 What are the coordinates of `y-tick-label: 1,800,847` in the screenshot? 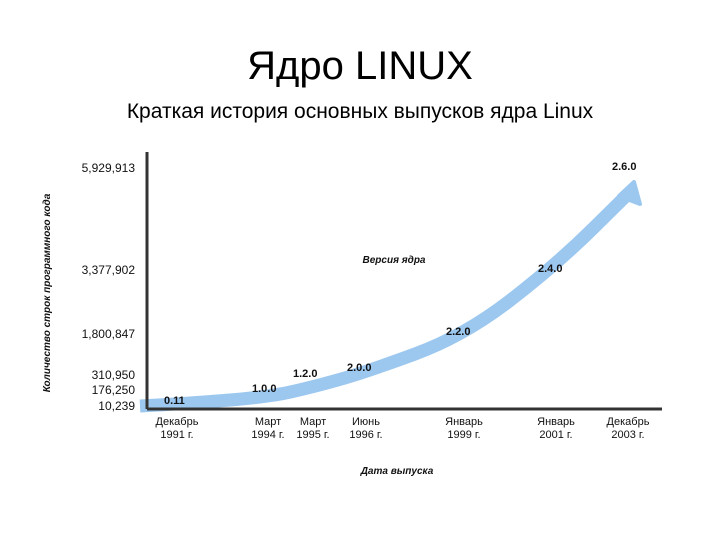 It's located at (109, 334).